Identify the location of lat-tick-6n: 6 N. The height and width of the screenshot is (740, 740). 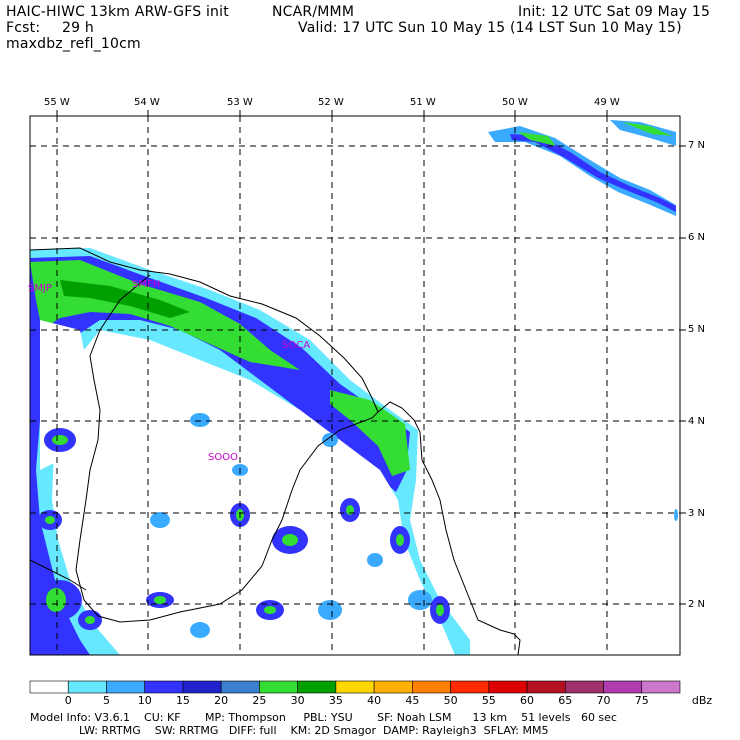
(697, 237).